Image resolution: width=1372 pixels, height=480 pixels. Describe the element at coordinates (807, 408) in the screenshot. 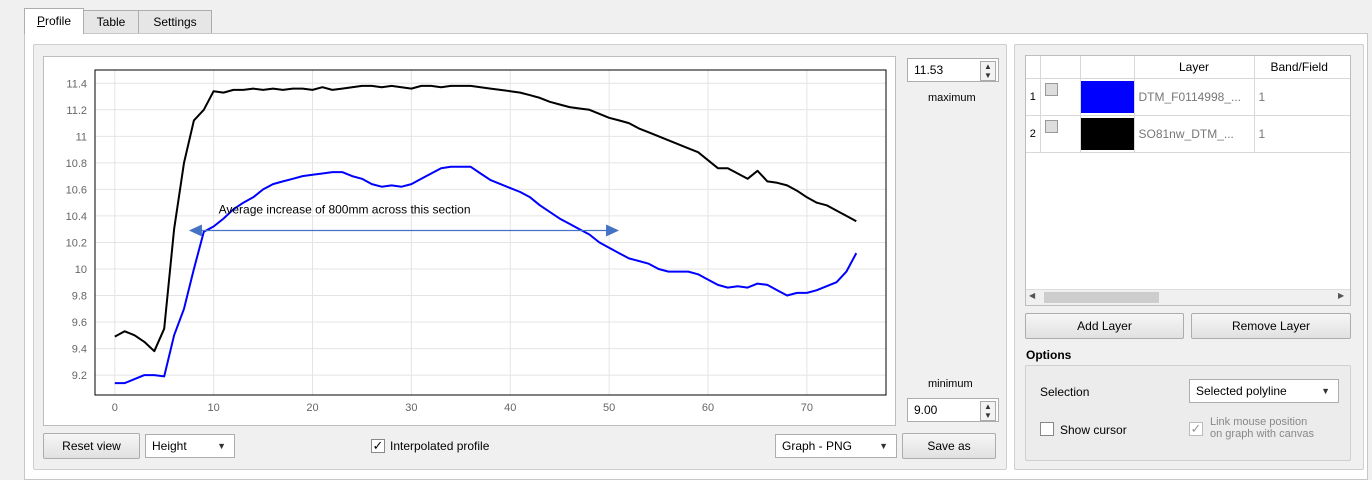

I see `x-tick-label: 70` at that location.